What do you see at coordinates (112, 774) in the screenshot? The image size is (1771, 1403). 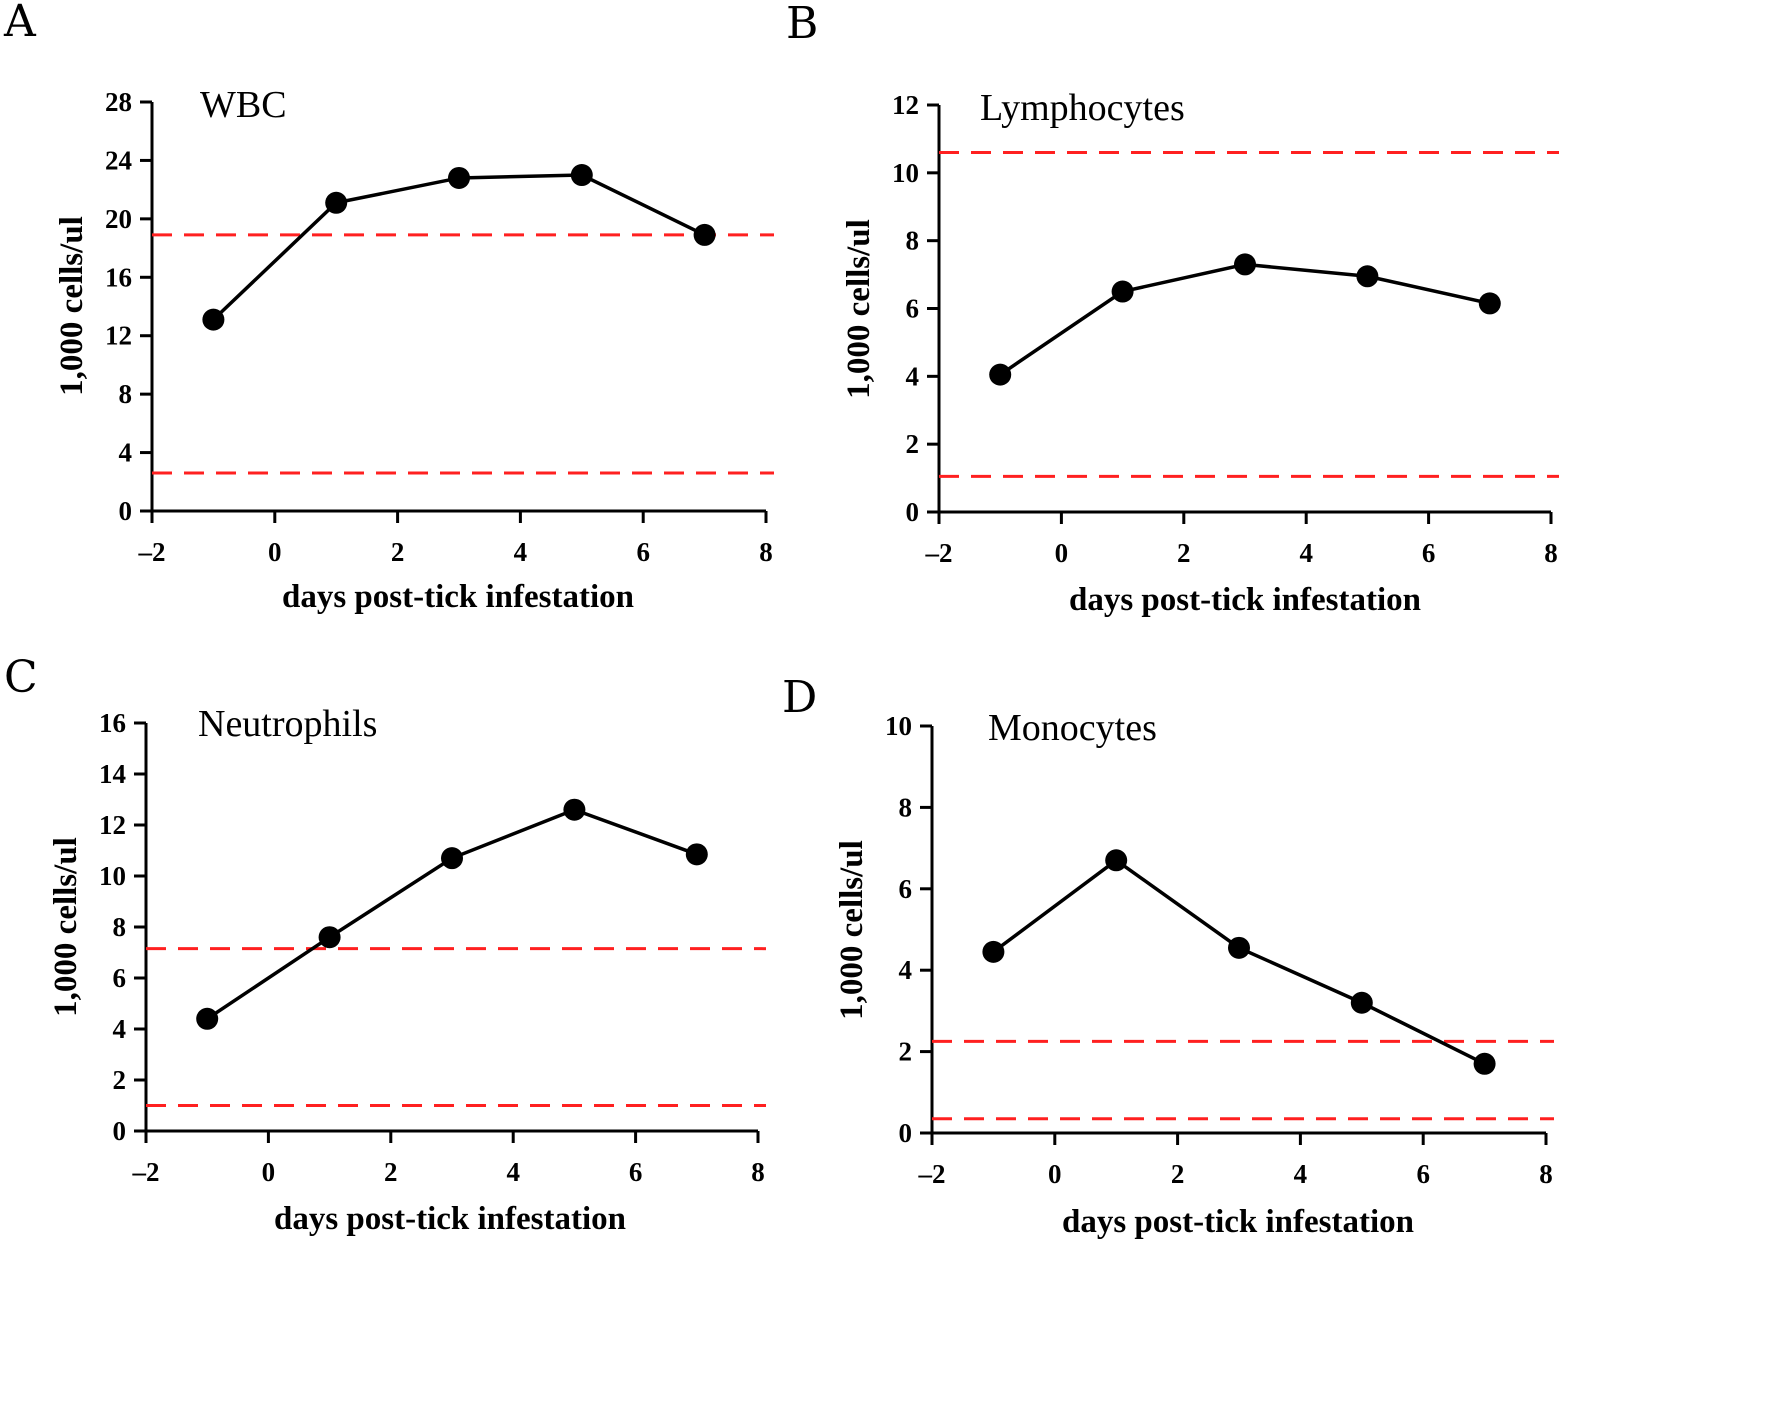 I see `y-tick-label: 14` at bounding box center [112, 774].